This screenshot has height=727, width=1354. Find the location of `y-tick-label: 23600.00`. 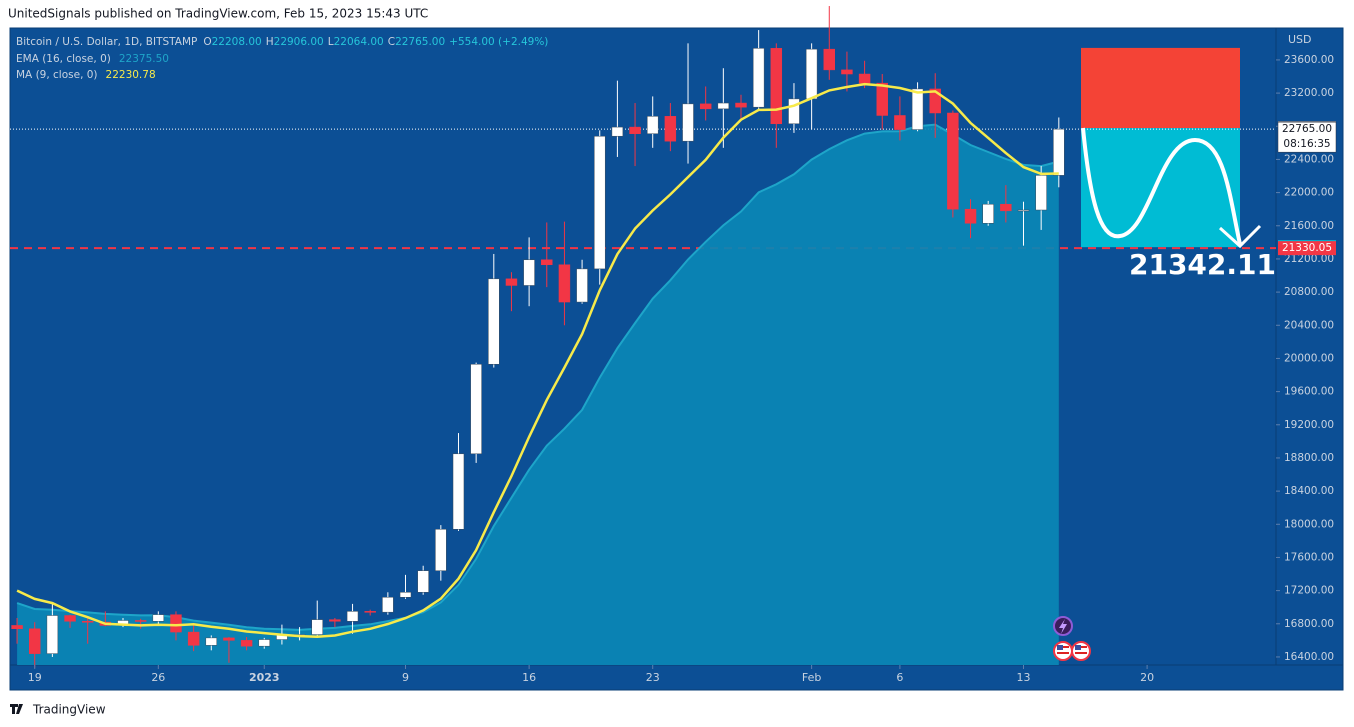

y-tick-label: 23600.00 is located at coordinates (1309, 60).